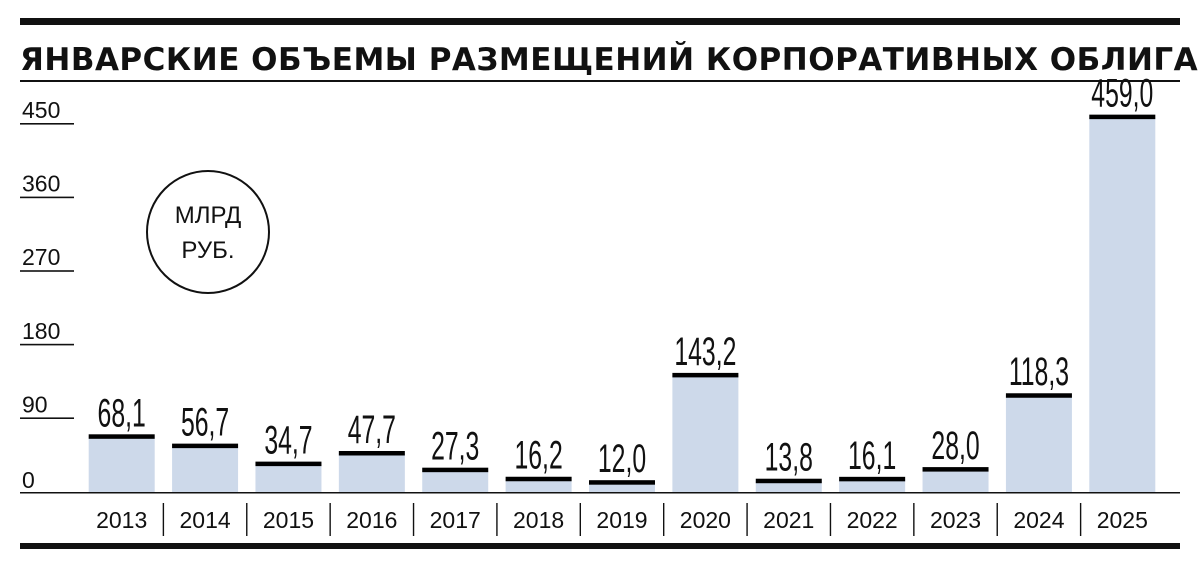  What do you see at coordinates (455, 447) in the screenshot?
I see `bar-value-label: 27,3` at bounding box center [455, 447].